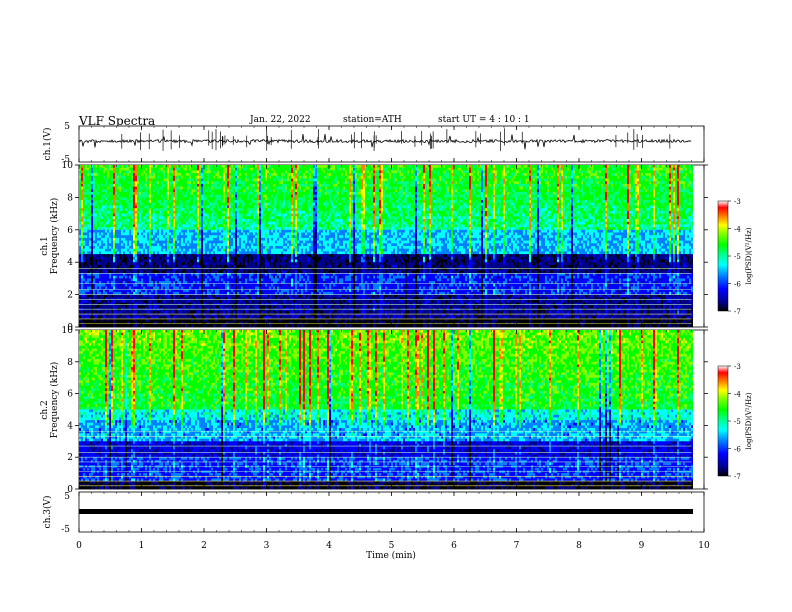 Image resolution: width=792 pixels, height=612 pixels. Describe the element at coordinates (704, 546) in the screenshot. I see `time-tick-label: 10` at that location.